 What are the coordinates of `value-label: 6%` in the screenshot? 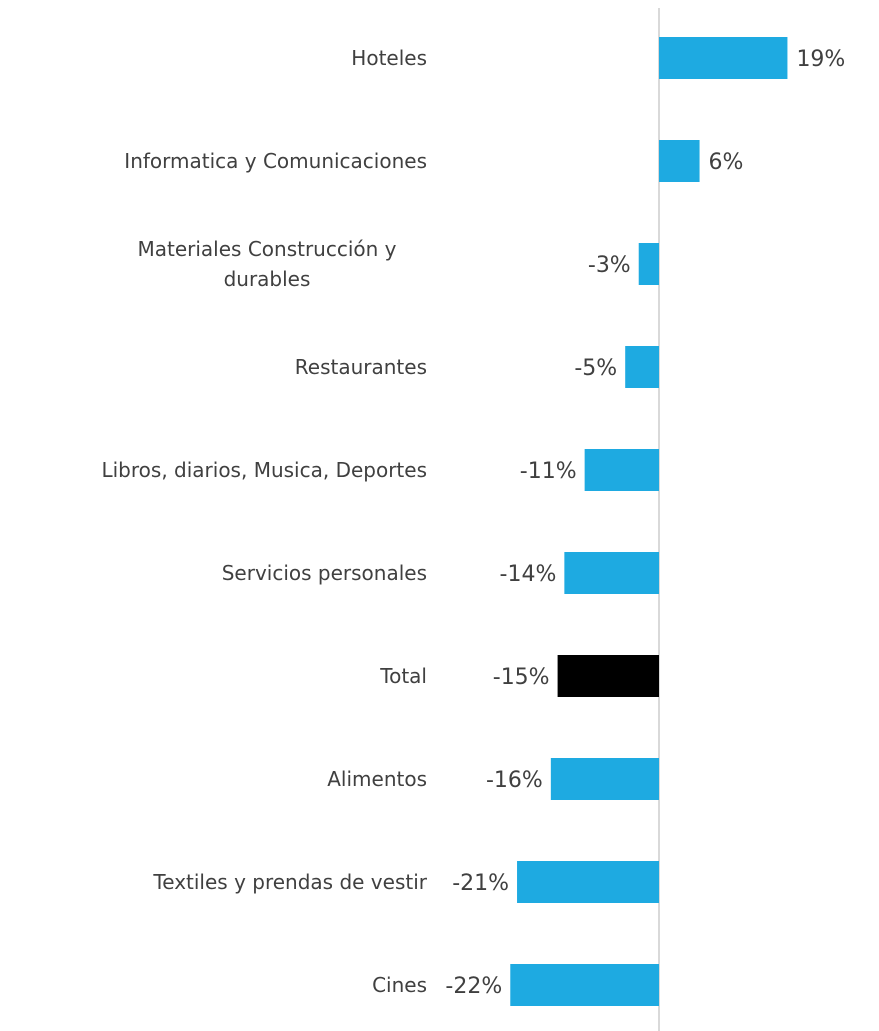 It's located at (726, 162).